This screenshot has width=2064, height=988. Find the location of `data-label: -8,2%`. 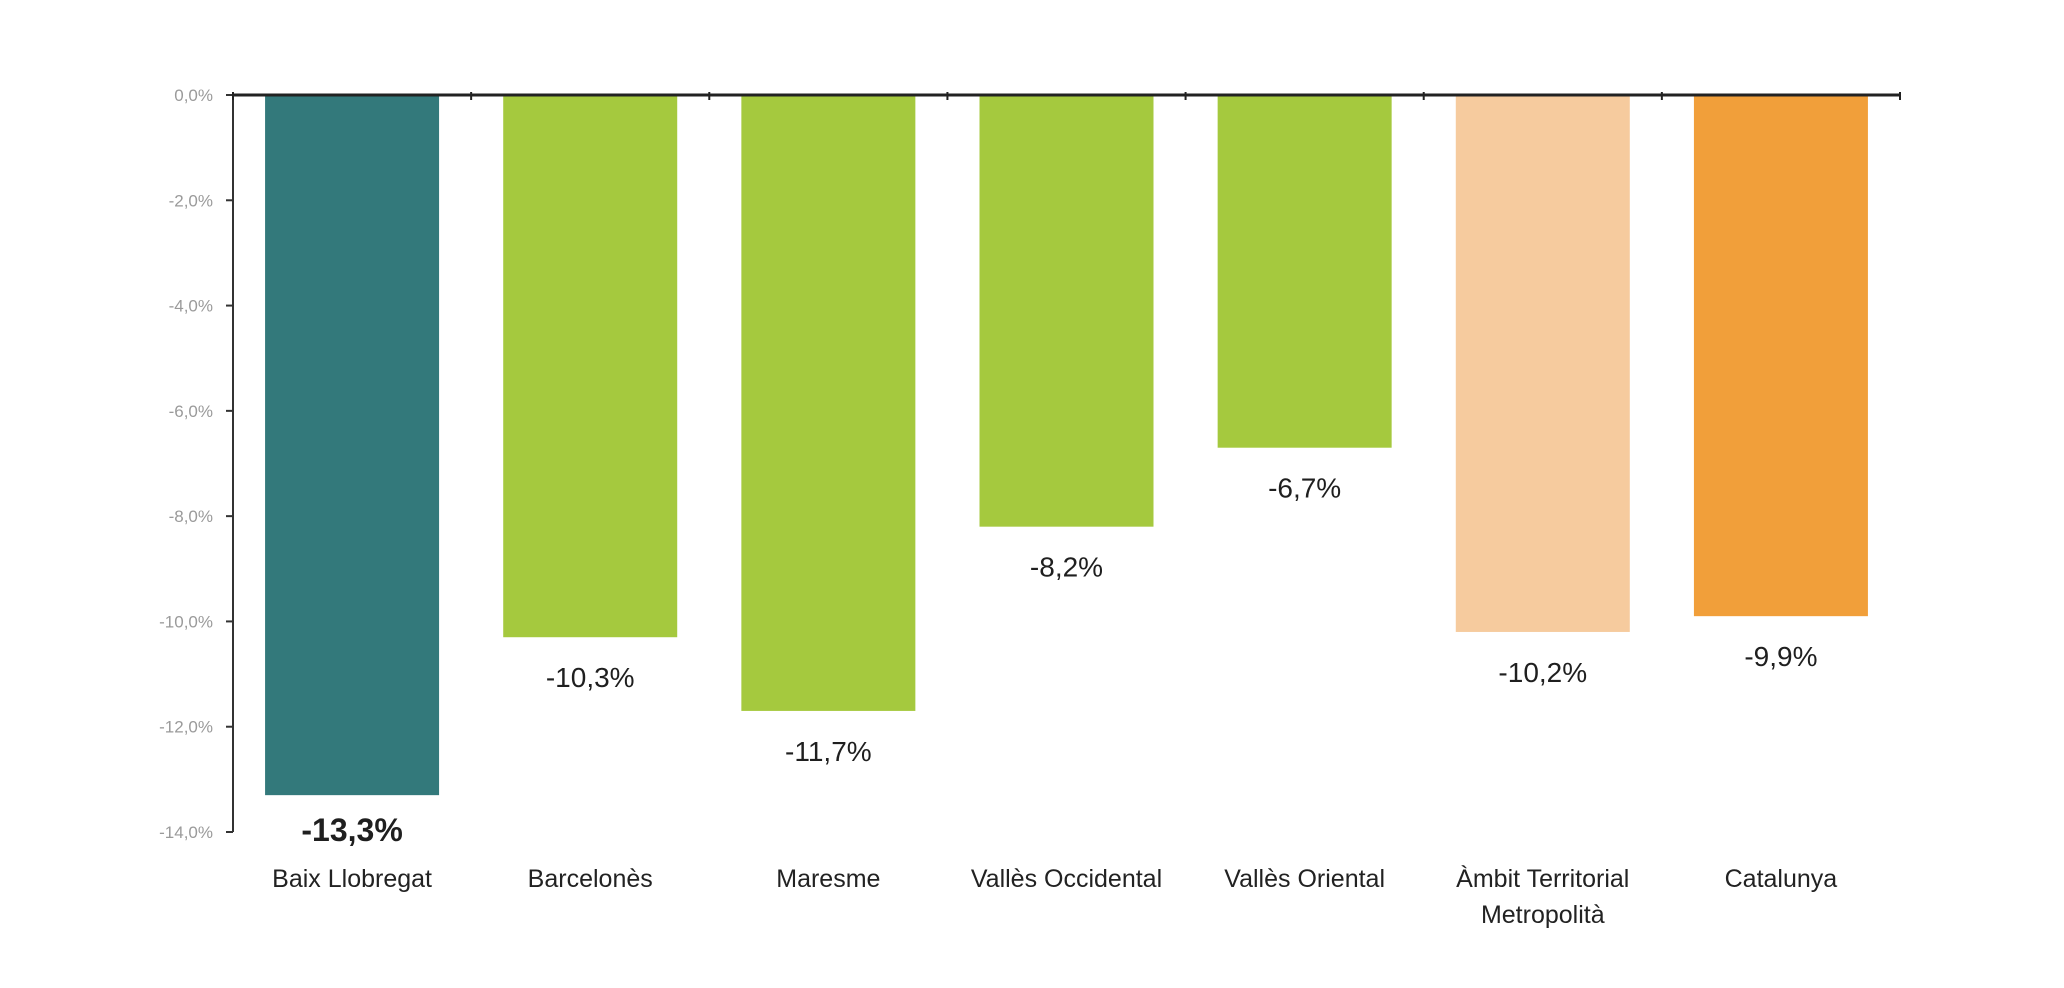

data-label: -8,2% is located at coordinates (1066, 567).